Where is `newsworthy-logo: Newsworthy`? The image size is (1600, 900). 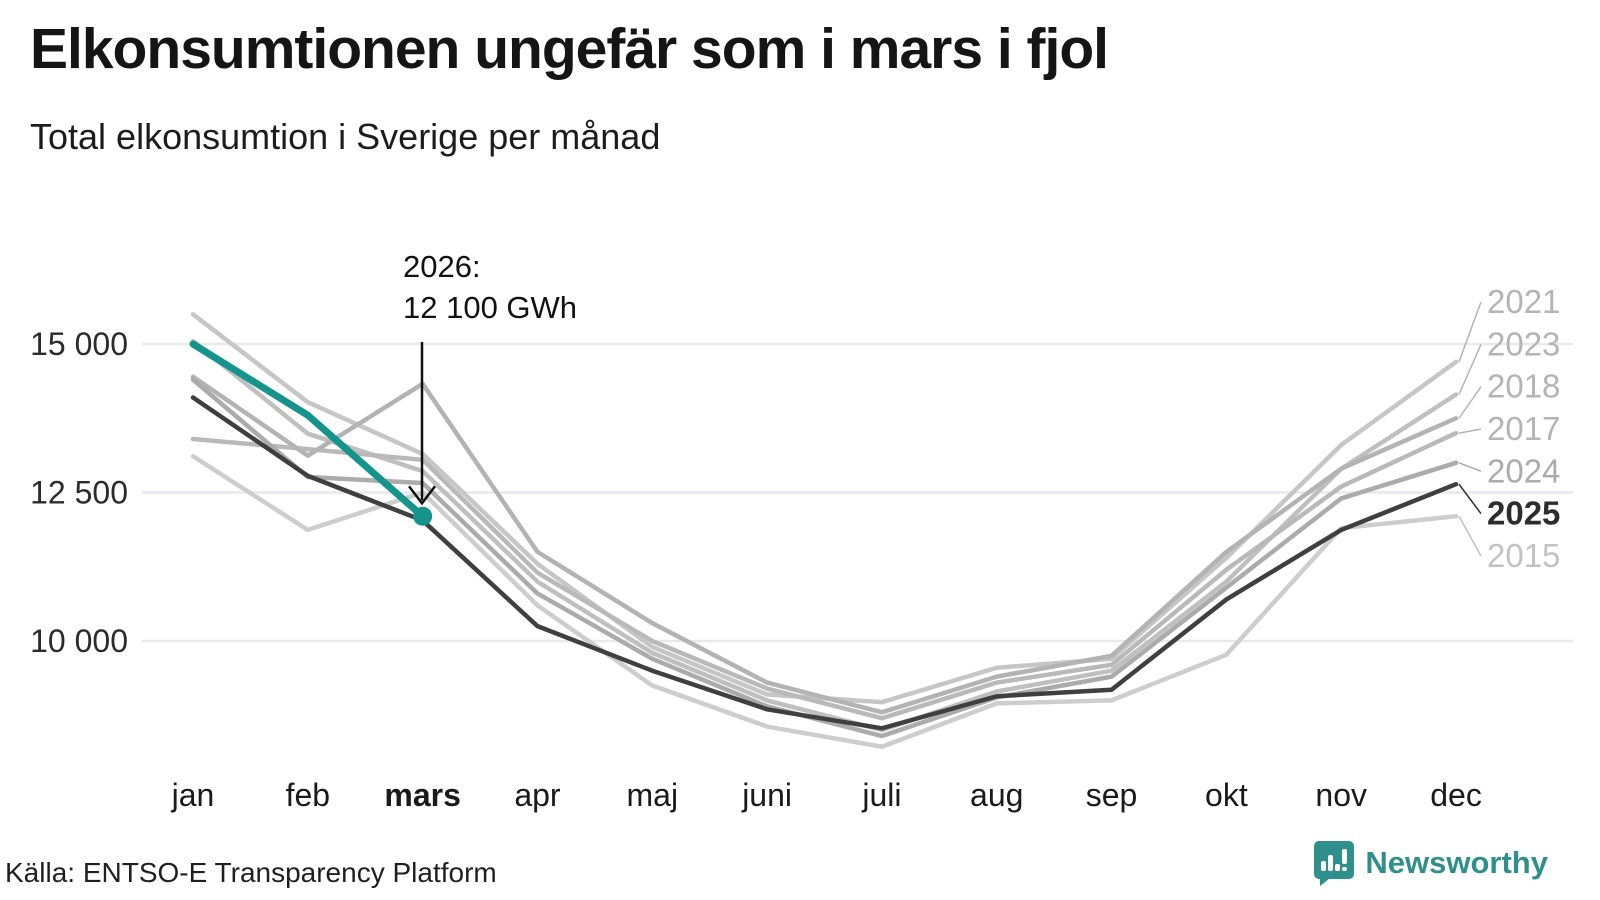 newsworthy-logo: Newsworthy is located at coordinates (1430, 863).